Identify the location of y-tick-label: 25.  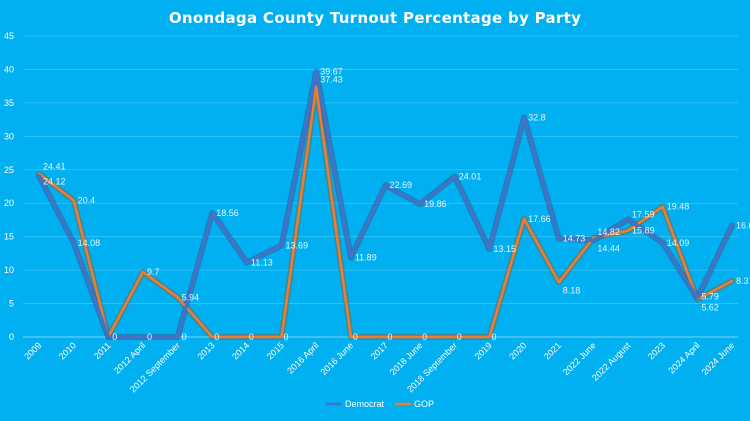
(9, 170).